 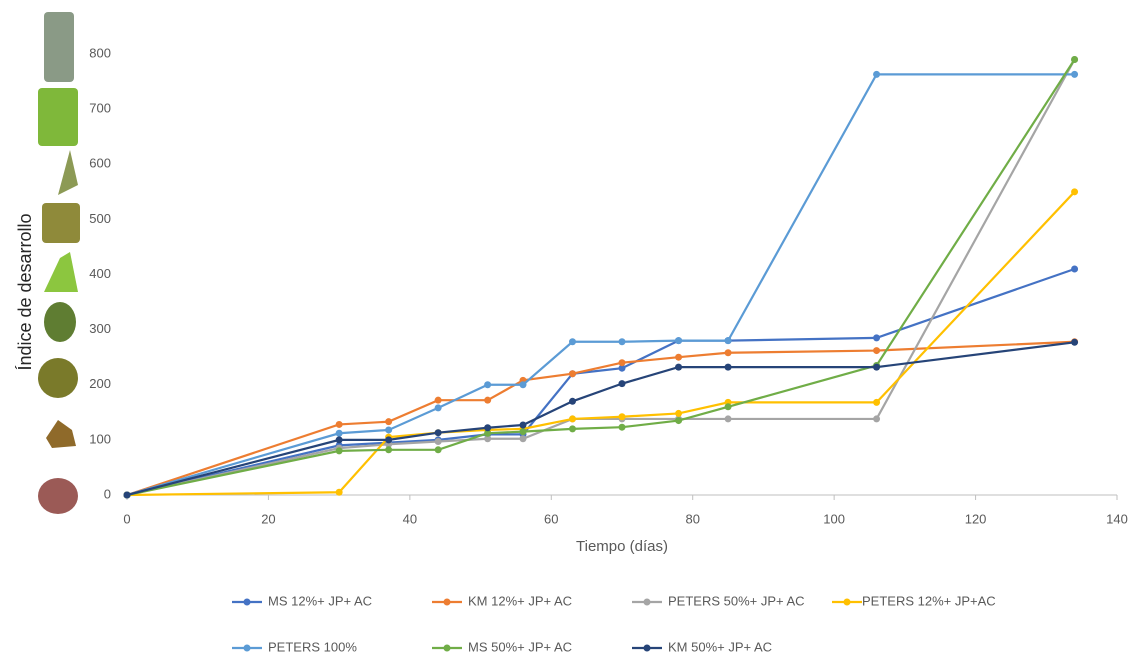 I want to click on y-tick-label: 700, so click(x=100, y=108).